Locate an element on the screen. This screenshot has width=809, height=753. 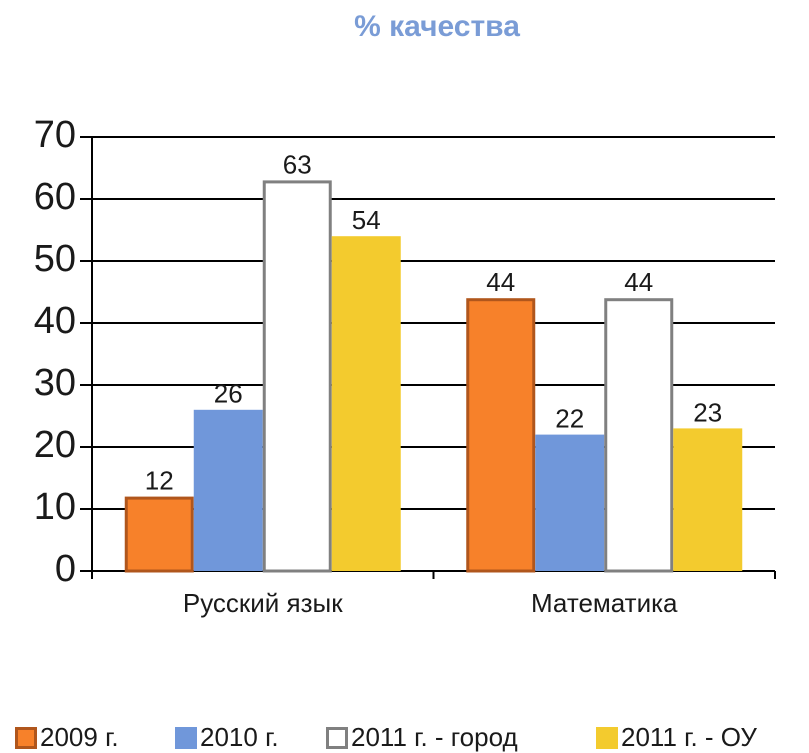
y-tick-label: 10 is located at coordinates (55, 507).